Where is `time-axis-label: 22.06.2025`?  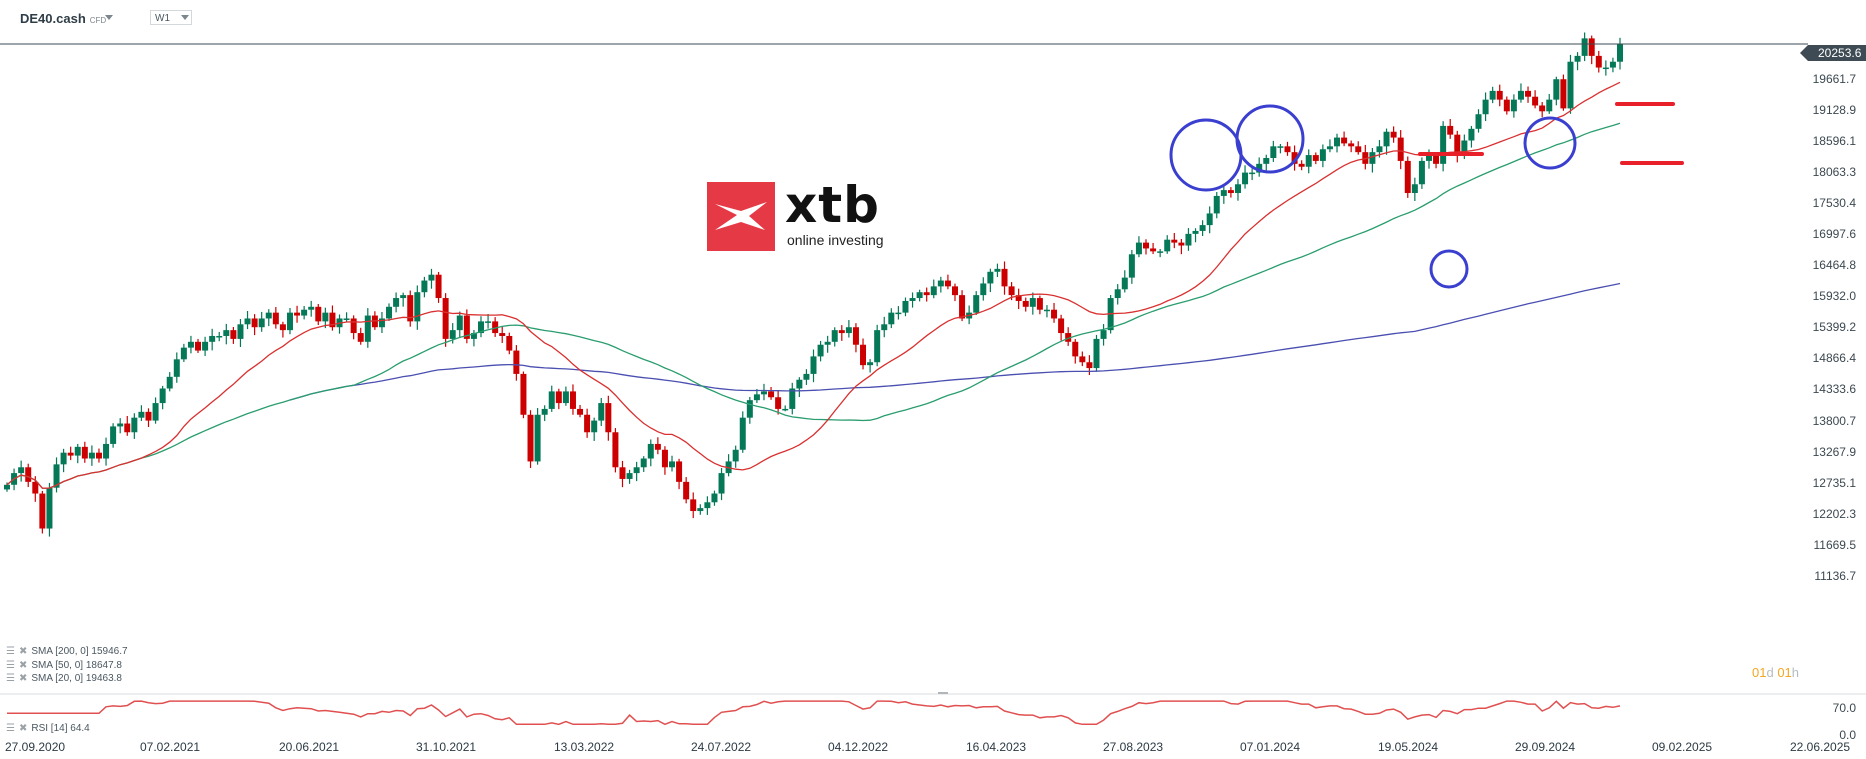 time-axis-label: 22.06.2025 is located at coordinates (1820, 747).